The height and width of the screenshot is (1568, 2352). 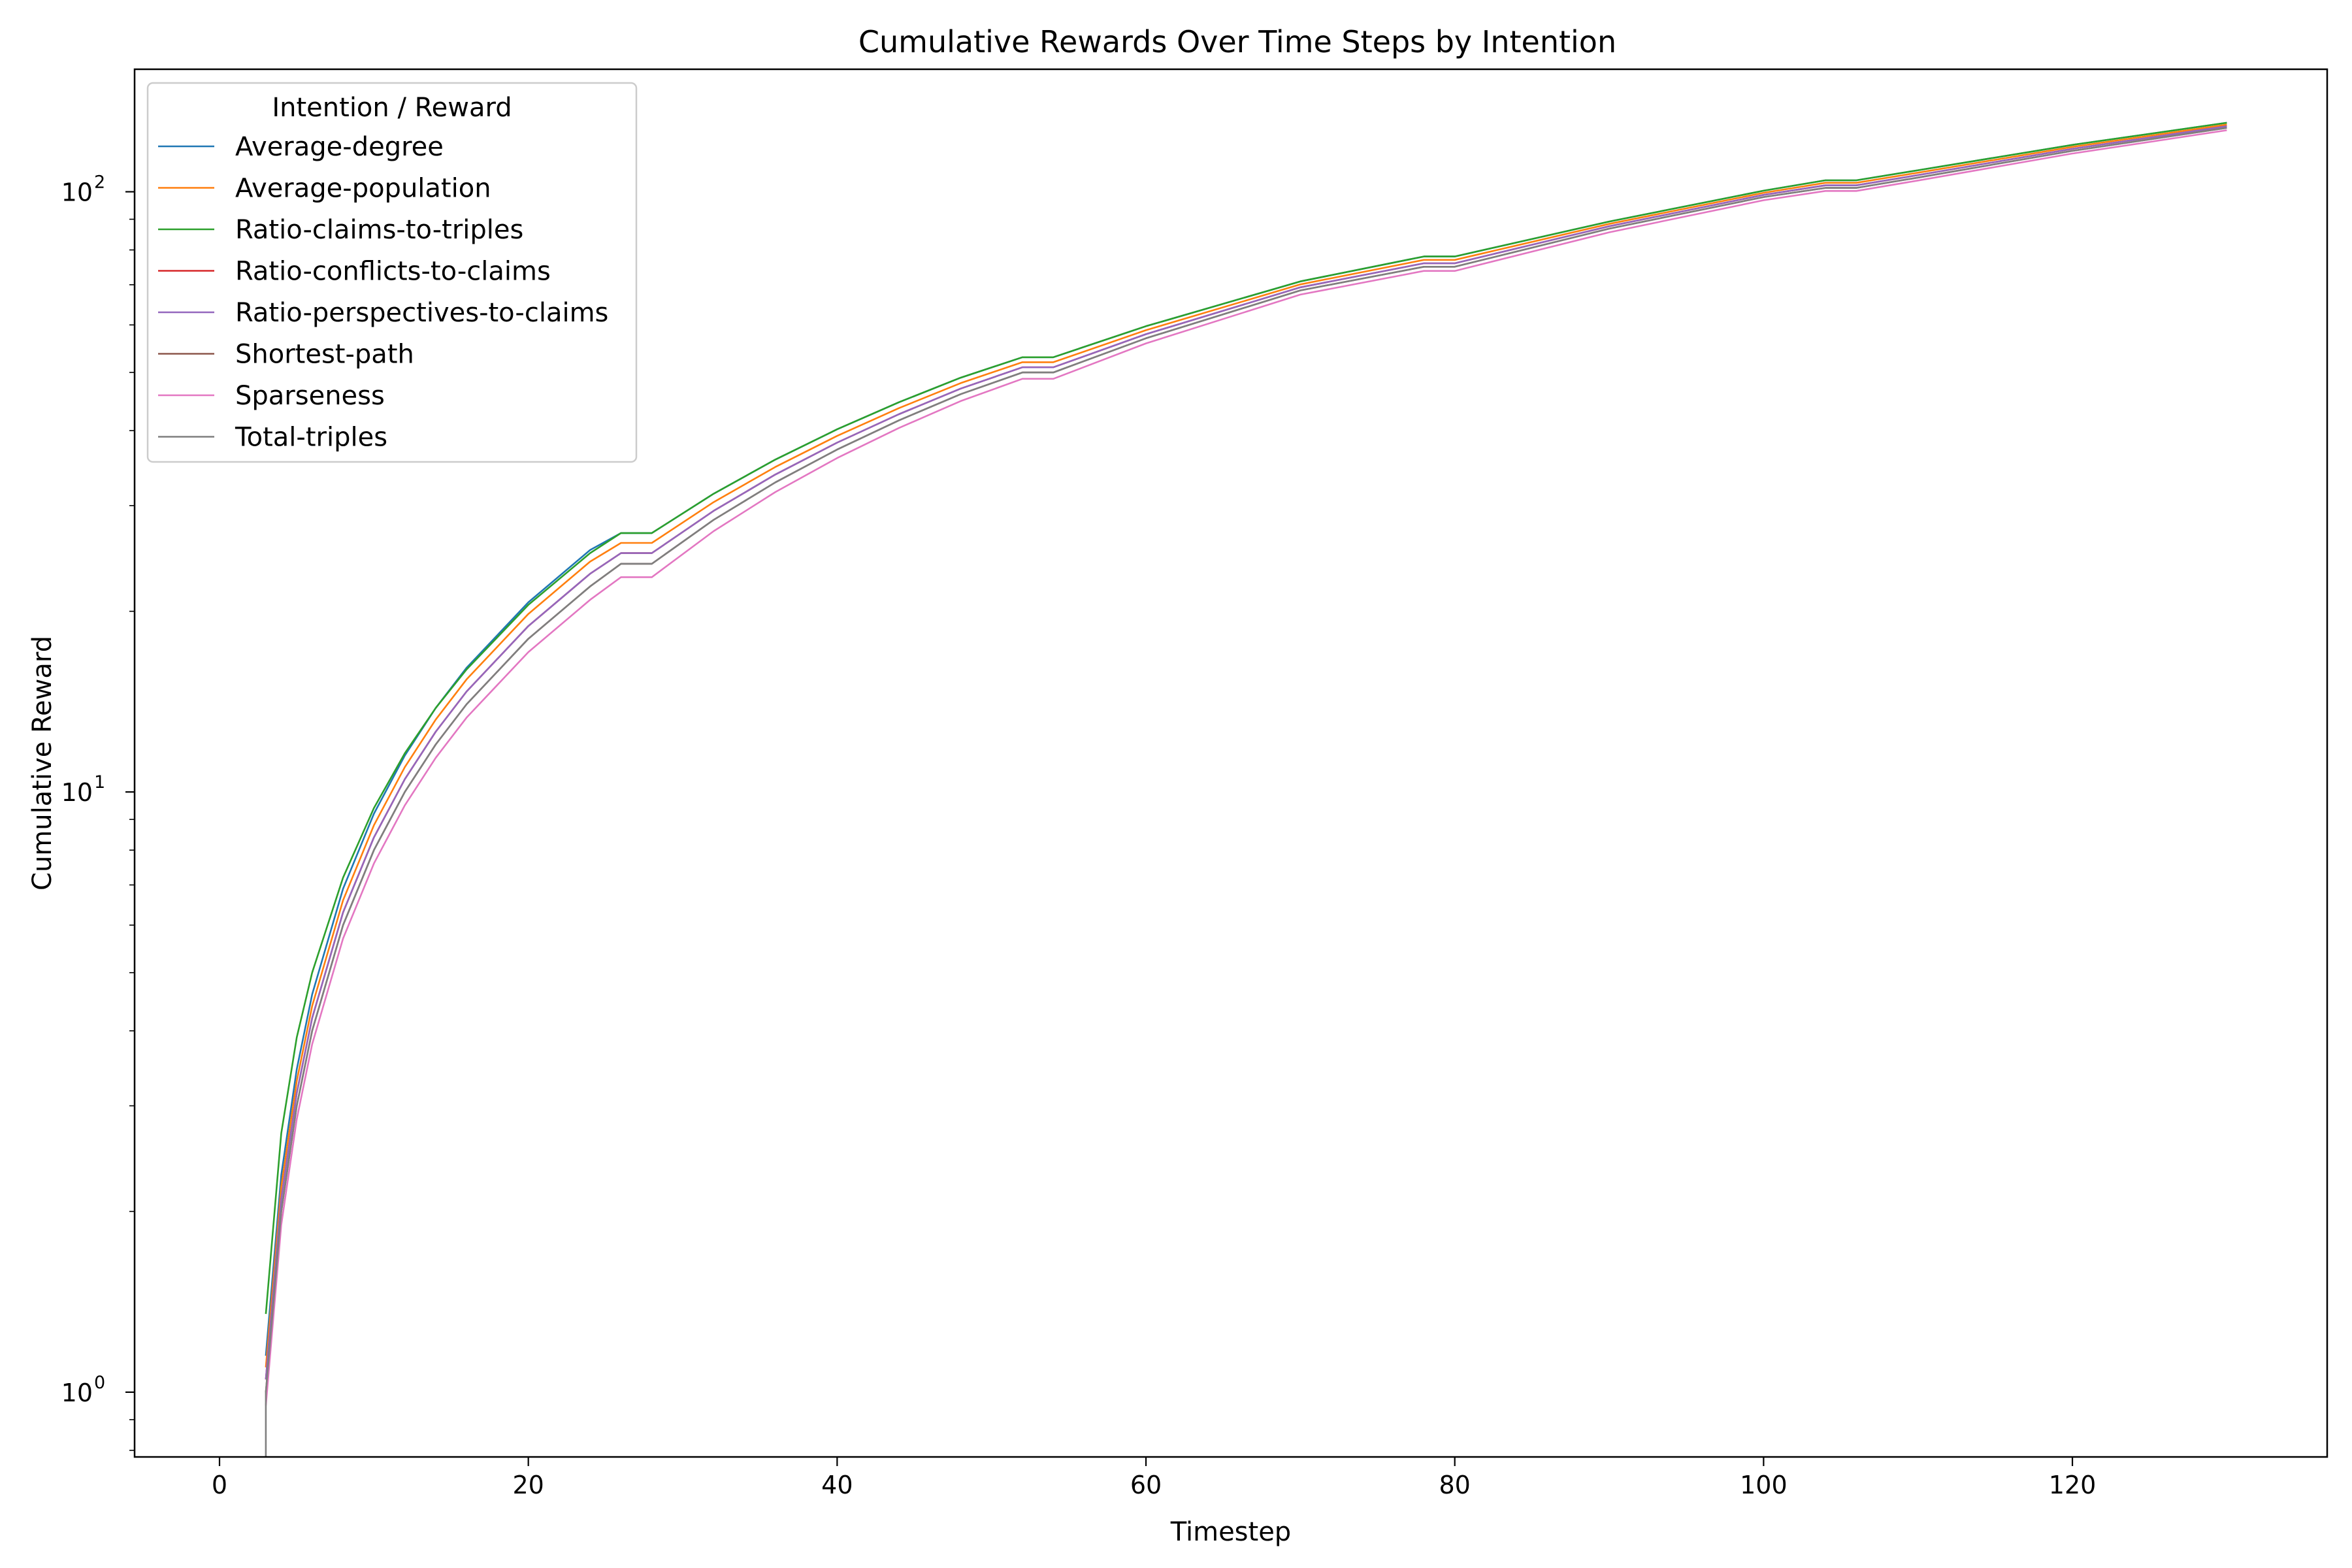 What do you see at coordinates (324, 355) in the screenshot?
I see `legend-label: Shortest-path` at bounding box center [324, 355].